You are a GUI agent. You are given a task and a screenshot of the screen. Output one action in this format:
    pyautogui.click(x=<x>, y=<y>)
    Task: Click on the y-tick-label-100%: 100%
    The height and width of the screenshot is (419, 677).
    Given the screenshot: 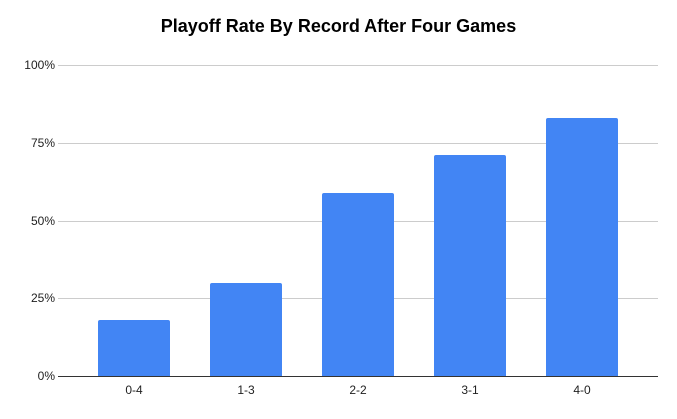 What is the action you would take?
    pyautogui.click(x=39, y=65)
    